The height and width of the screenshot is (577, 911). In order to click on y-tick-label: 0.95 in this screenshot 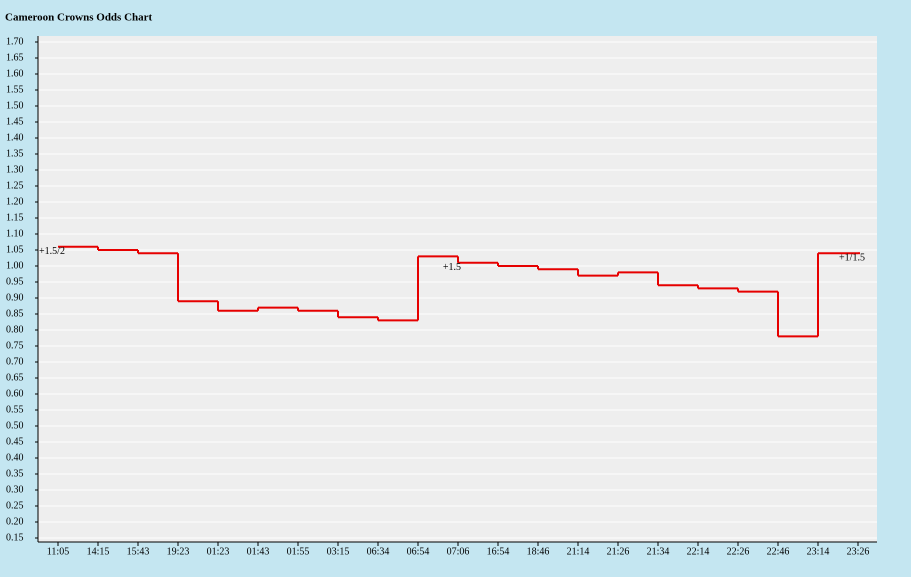, I will do `click(15, 281)`.